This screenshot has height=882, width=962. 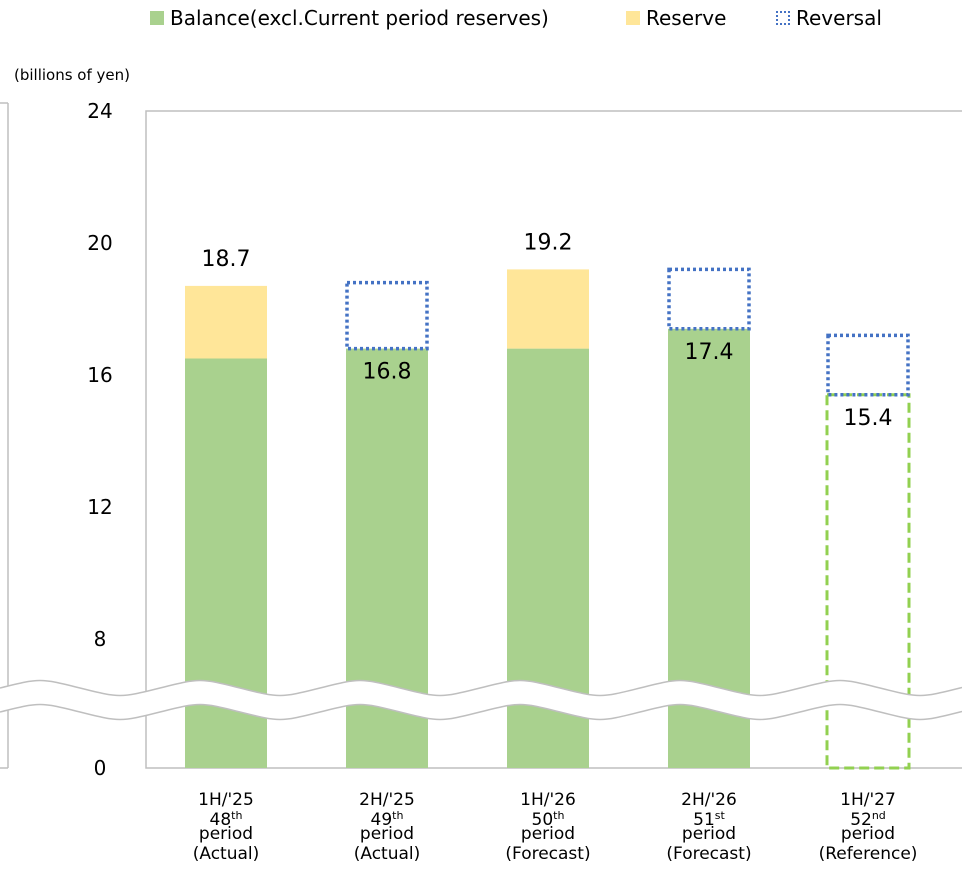 I want to click on axis-break-line-upper, so click(x=481, y=688).